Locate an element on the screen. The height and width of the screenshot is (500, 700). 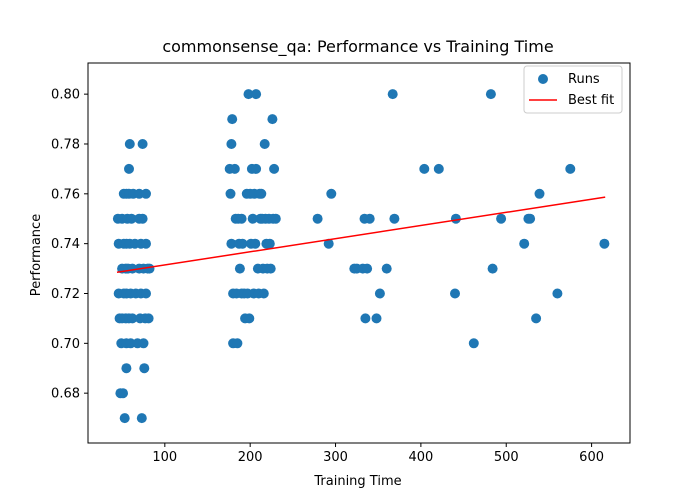
x-tick-label: 100 is located at coordinates (164, 457).